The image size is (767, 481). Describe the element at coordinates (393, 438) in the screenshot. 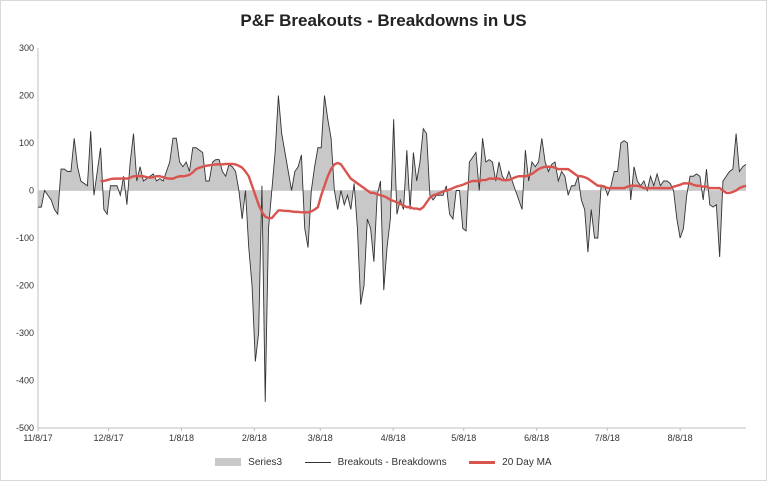

I see `x-tick-label: 4/8/18` at that location.